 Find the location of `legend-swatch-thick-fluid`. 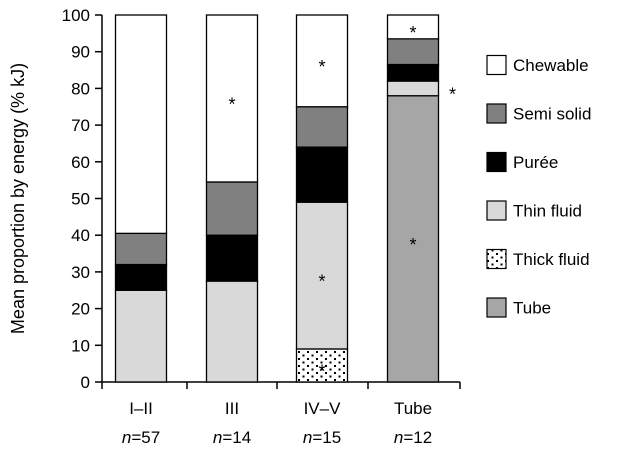

legend-swatch-thick-fluid is located at coordinates (496, 259).